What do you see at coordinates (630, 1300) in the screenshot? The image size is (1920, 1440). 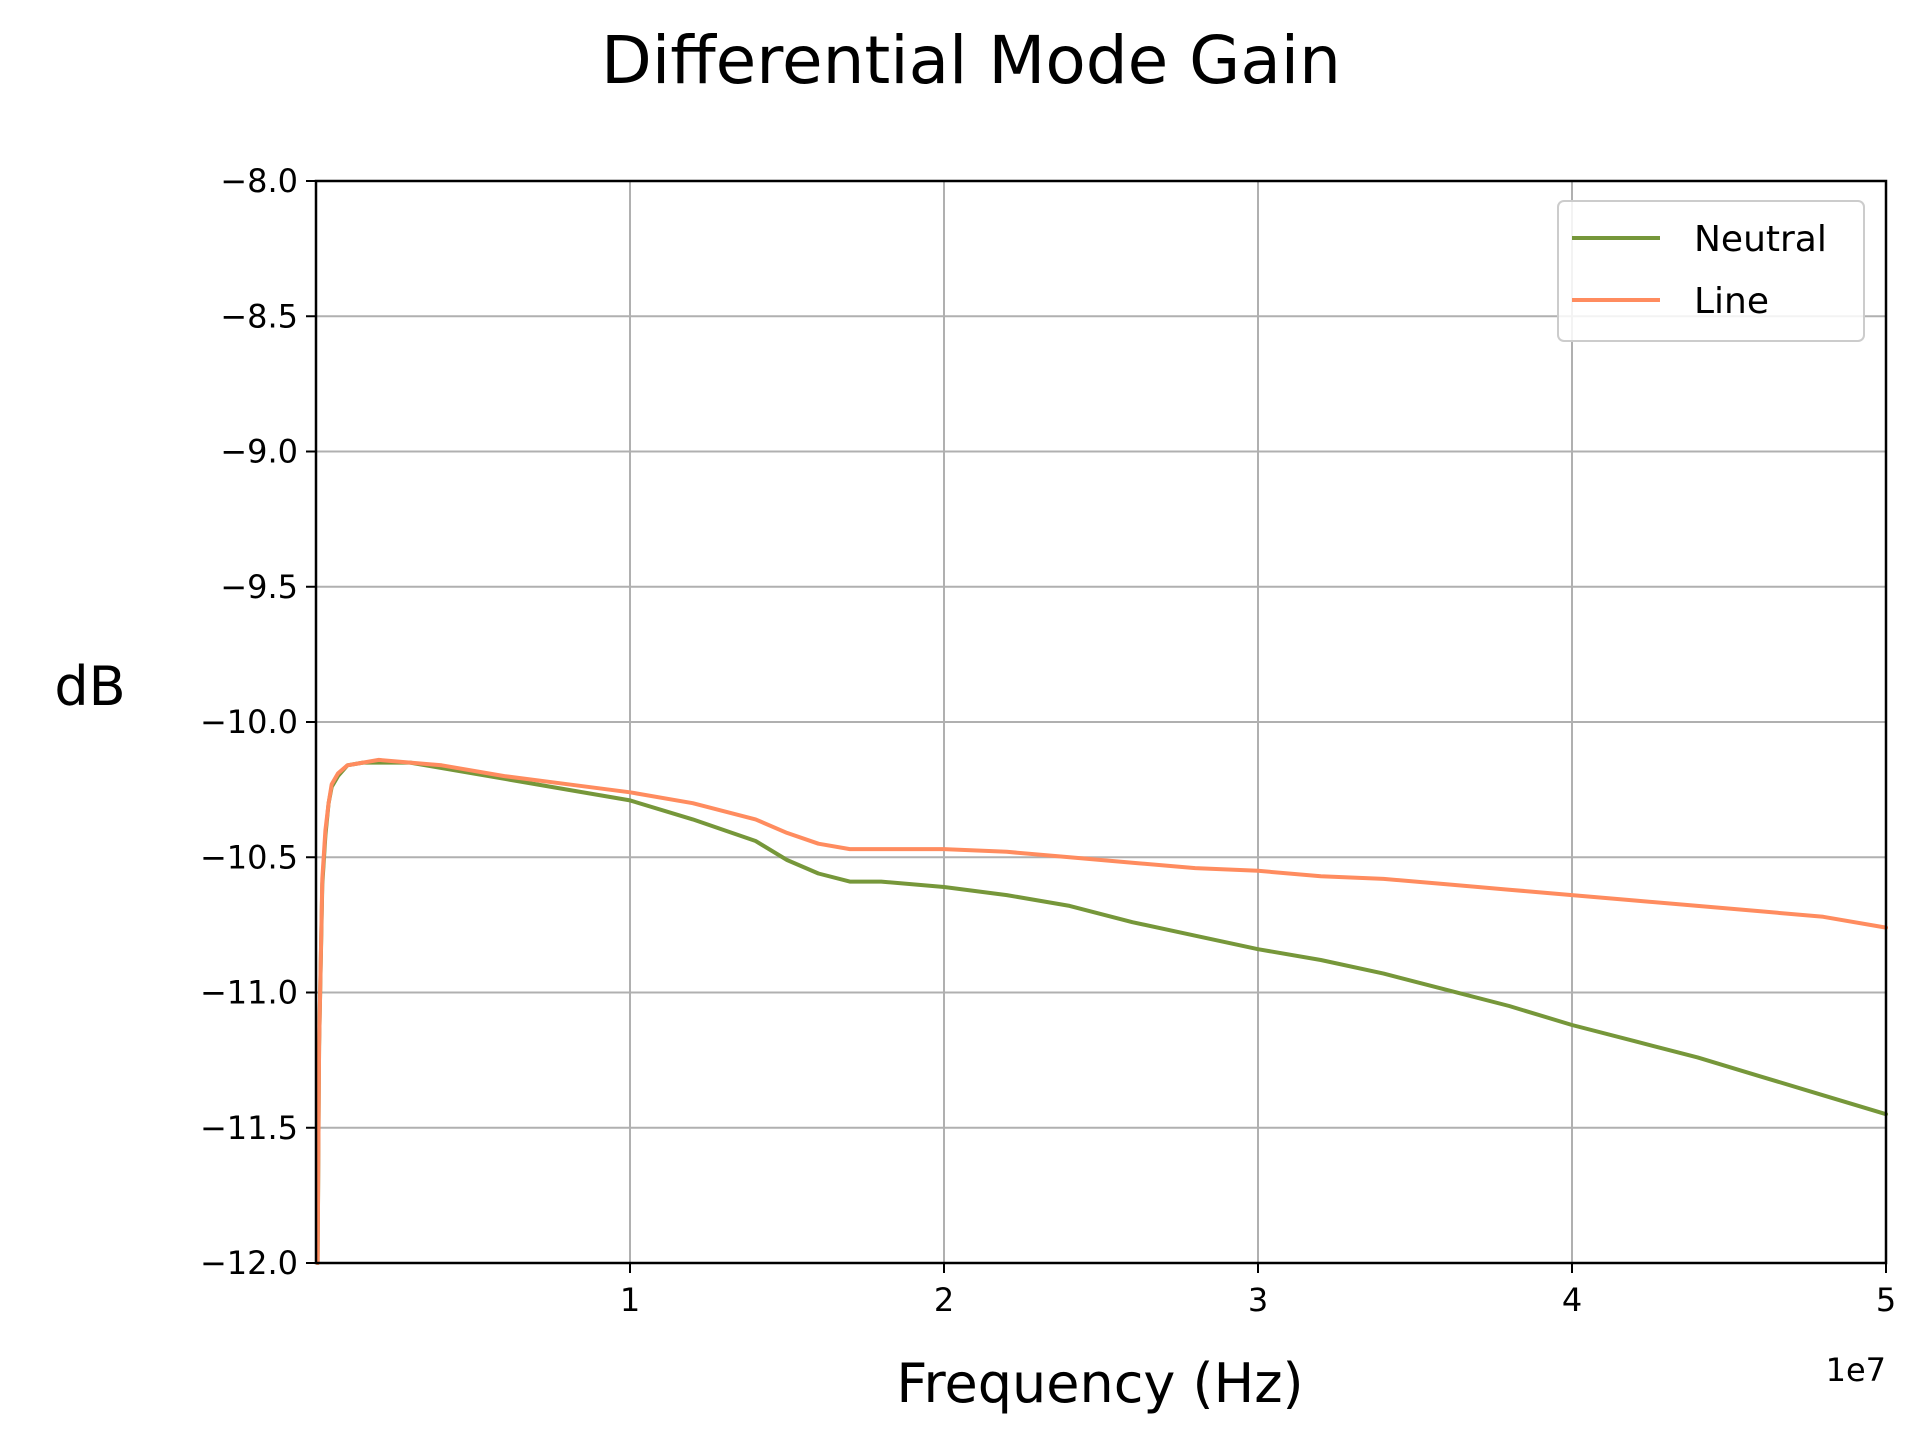 I see `x-tick-label: 1` at bounding box center [630, 1300].